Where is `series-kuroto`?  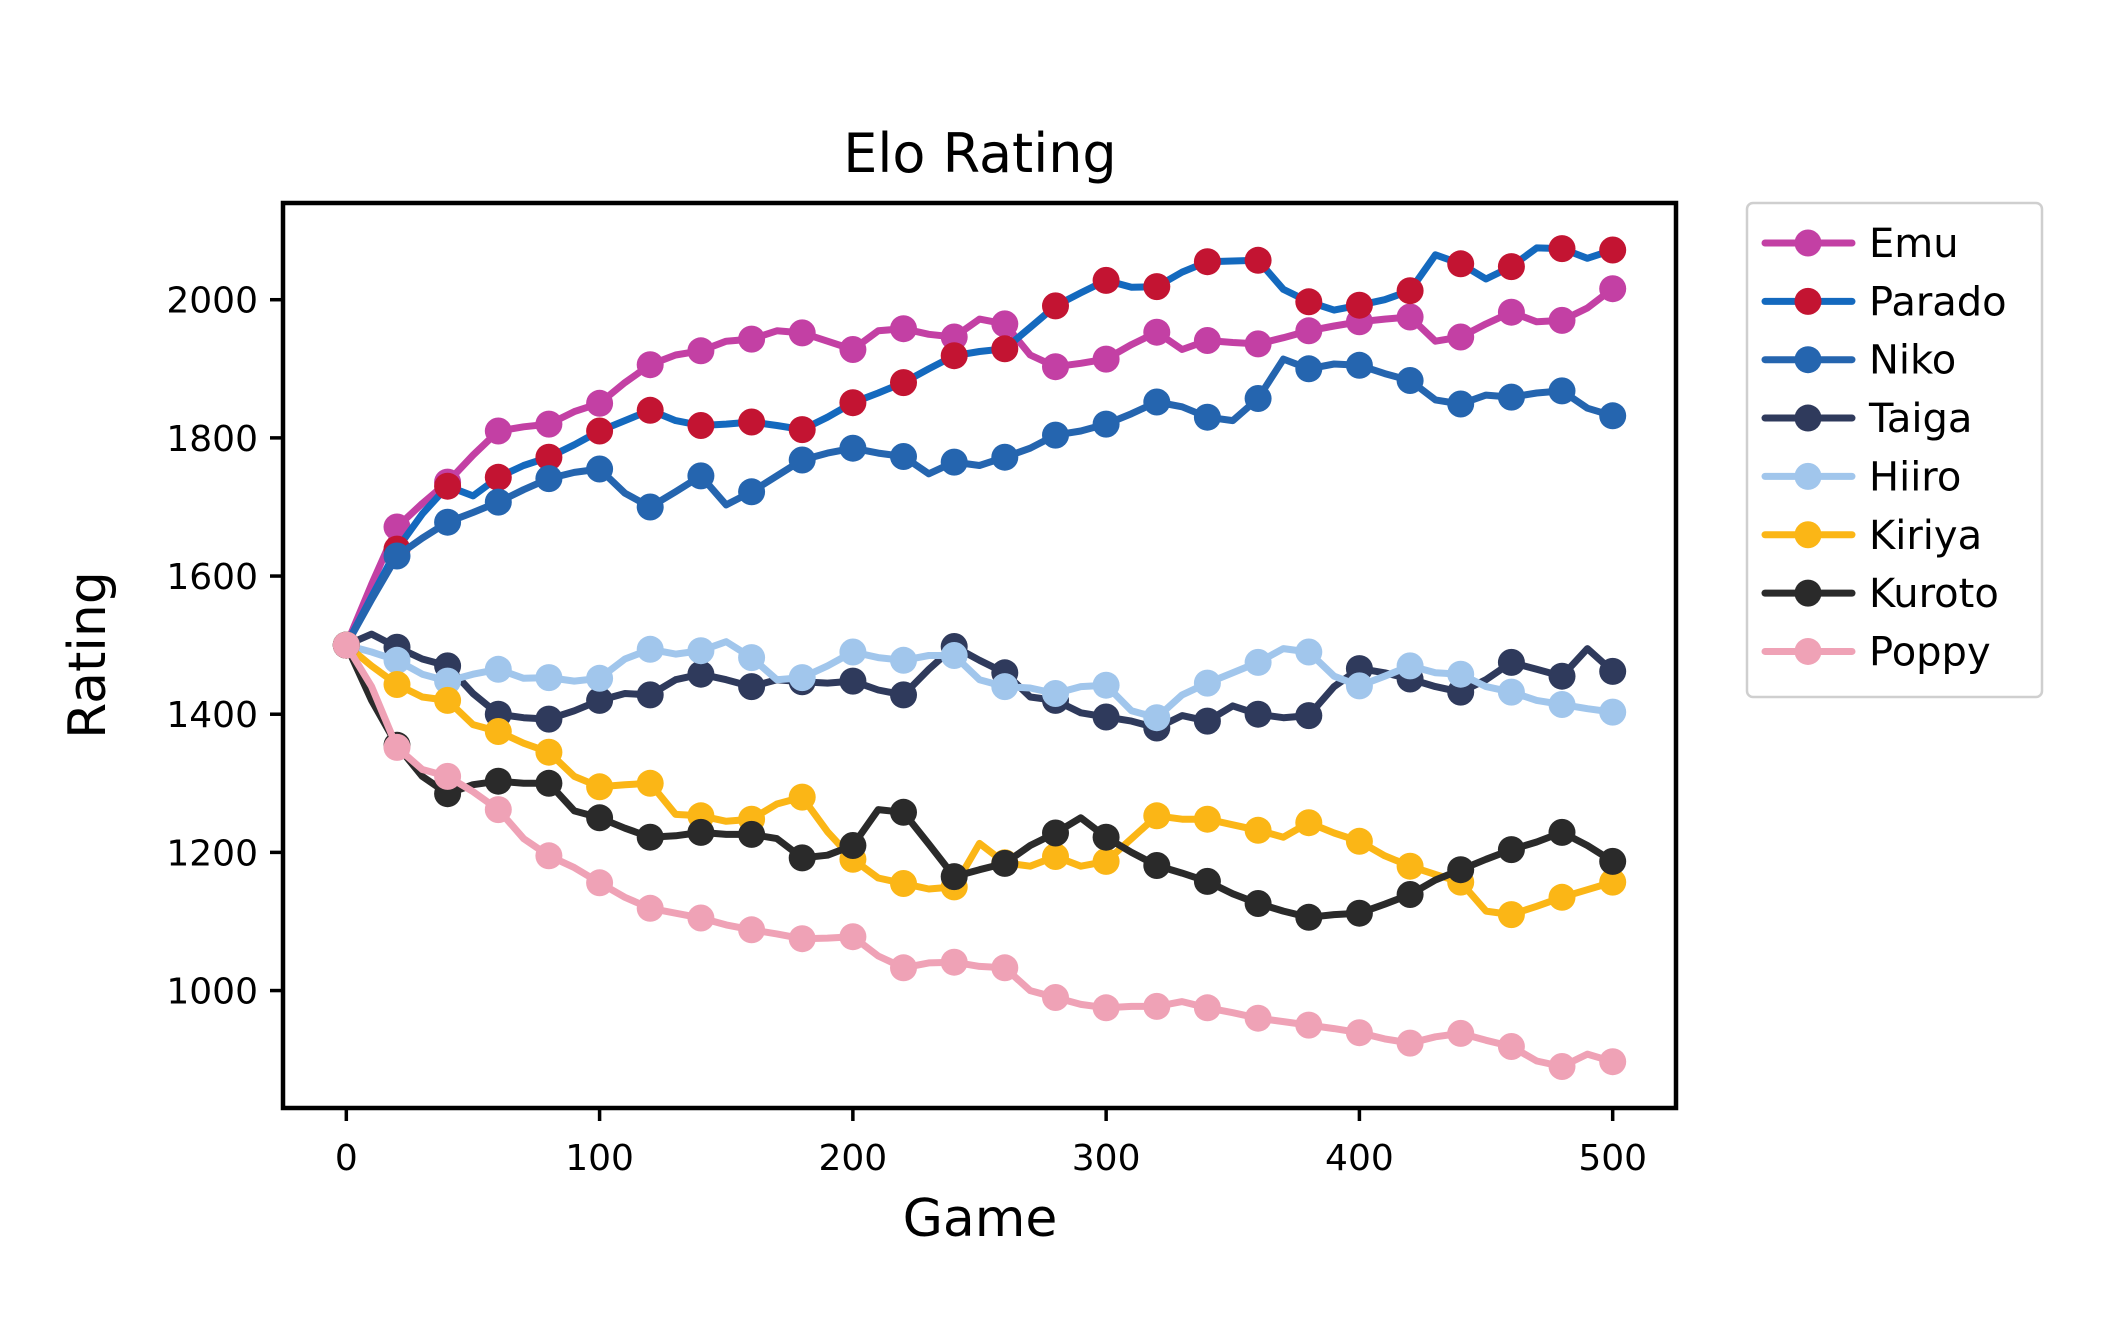 series-kuroto is located at coordinates (979, 781).